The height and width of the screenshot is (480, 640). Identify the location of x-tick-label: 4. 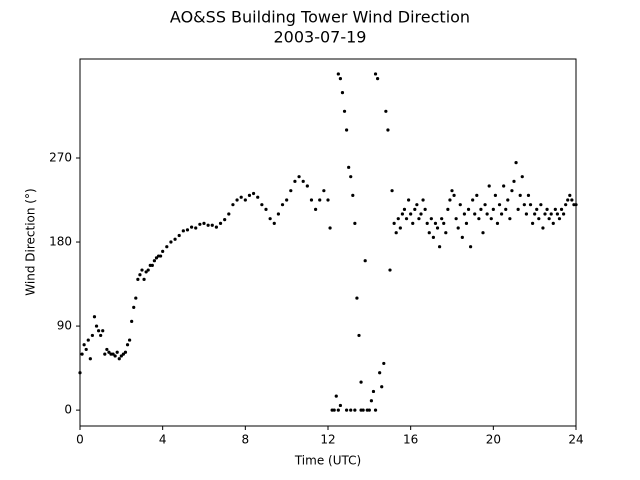
(163, 440).